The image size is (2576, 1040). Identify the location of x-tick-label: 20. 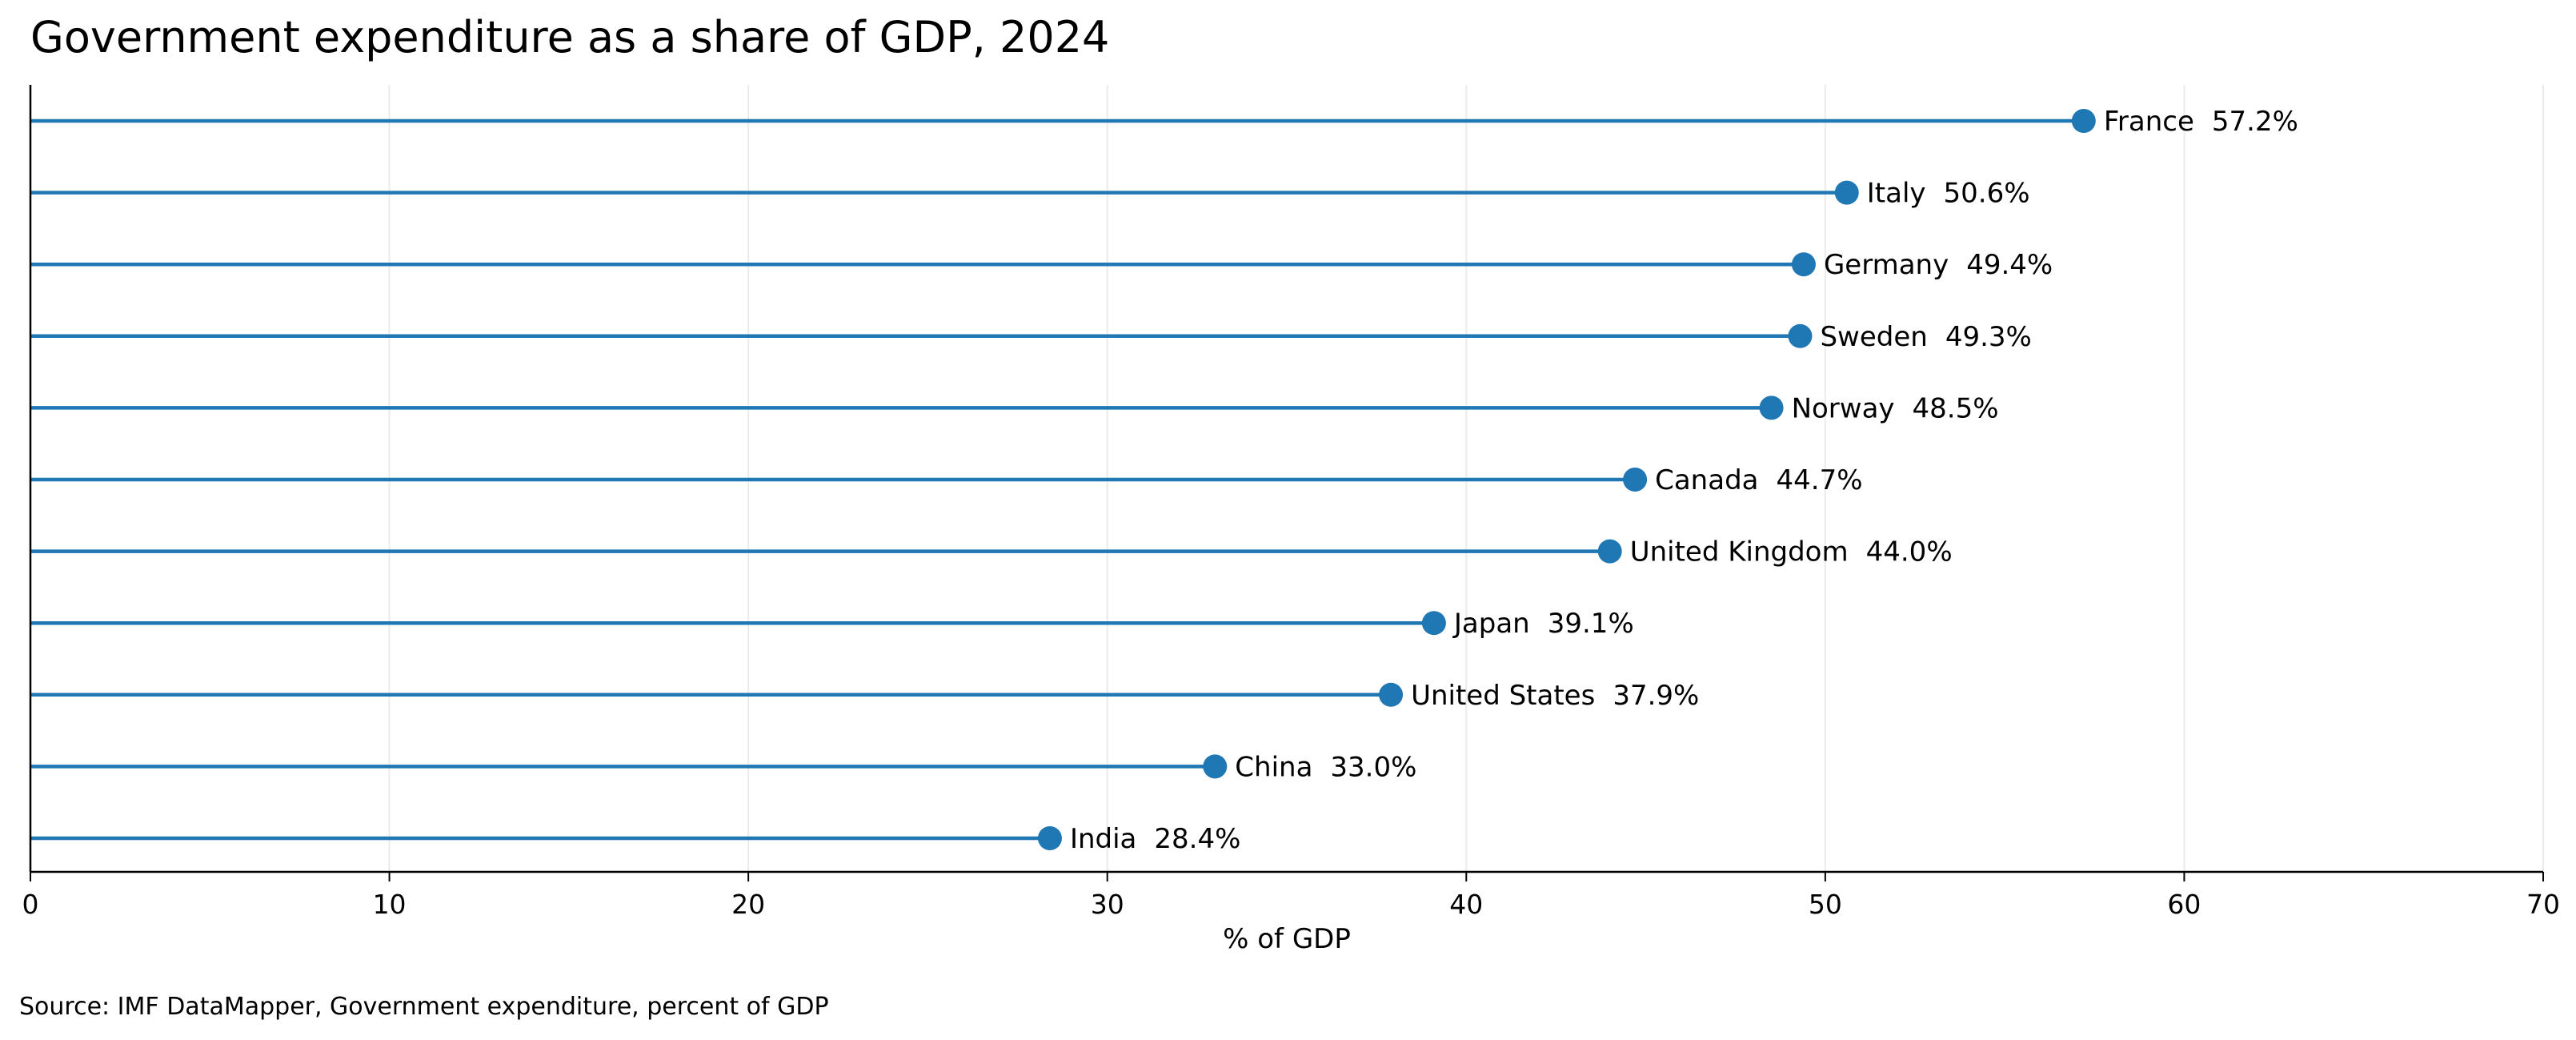
(748, 904).